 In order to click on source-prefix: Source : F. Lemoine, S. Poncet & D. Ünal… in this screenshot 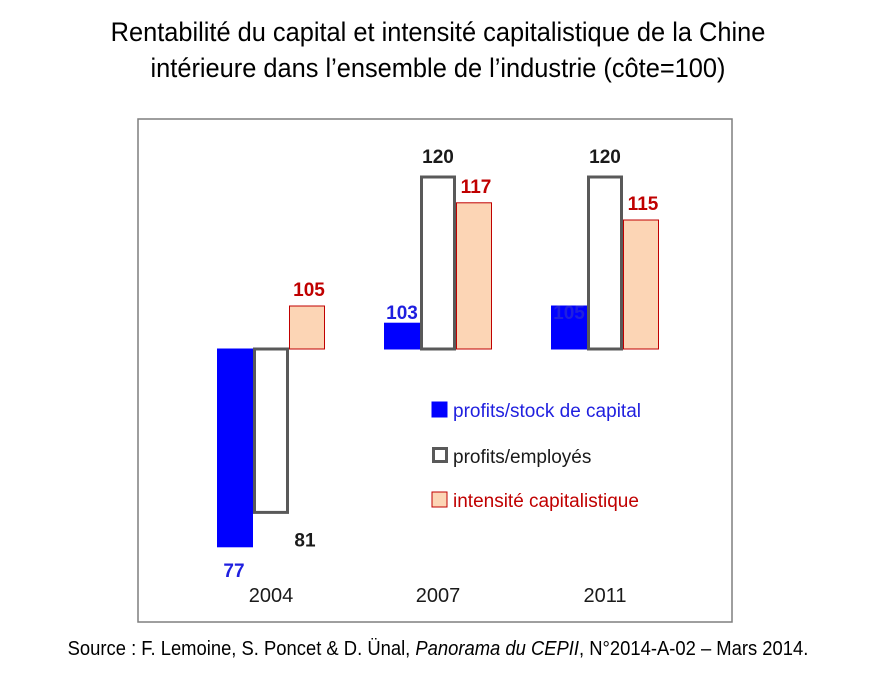, I will do `click(241, 649)`.